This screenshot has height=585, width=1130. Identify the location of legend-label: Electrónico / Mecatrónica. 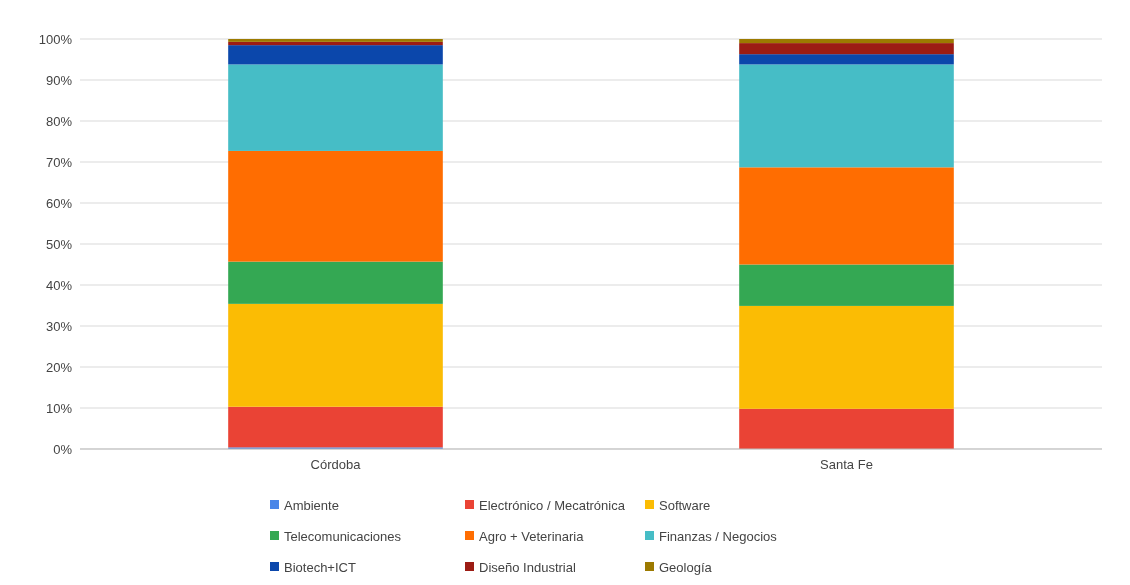
(552, 505).